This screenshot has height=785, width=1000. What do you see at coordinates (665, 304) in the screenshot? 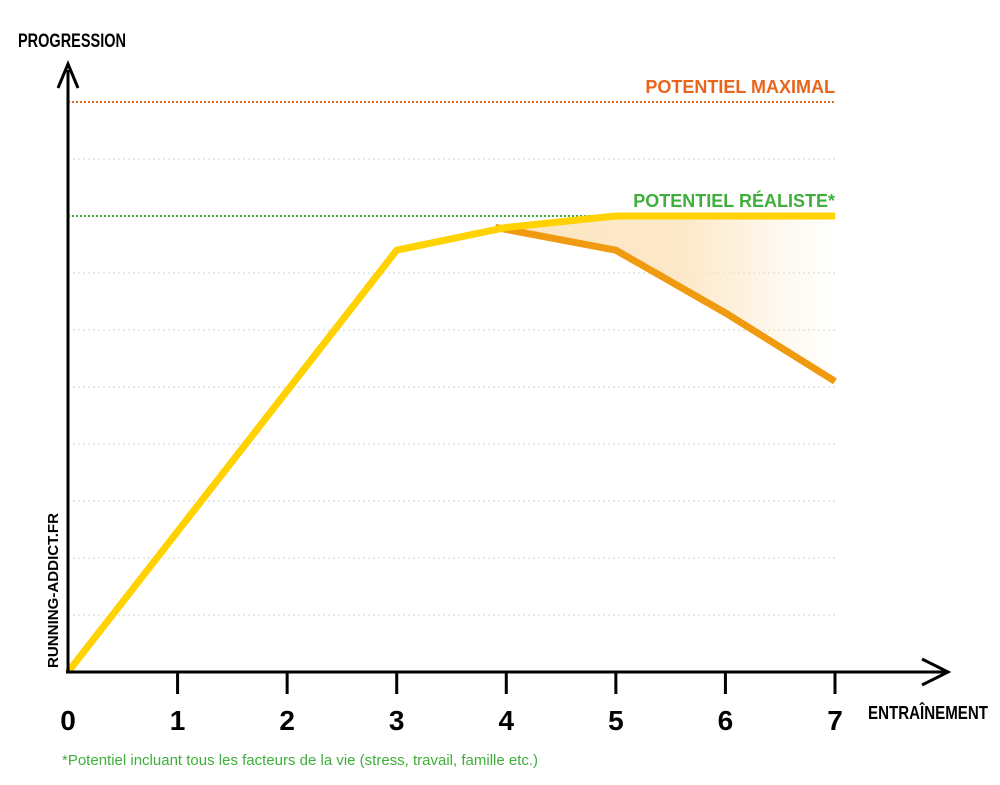
I see `series-line-decline` at bounding box center [665, 304].